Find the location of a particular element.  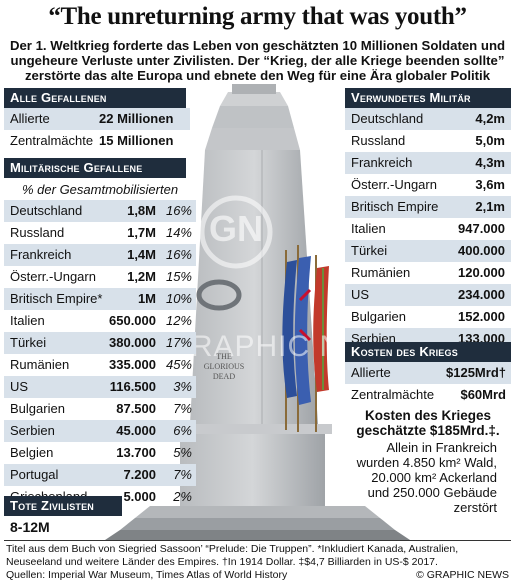

row-percent: 10% is located at coordinates (178, 298).